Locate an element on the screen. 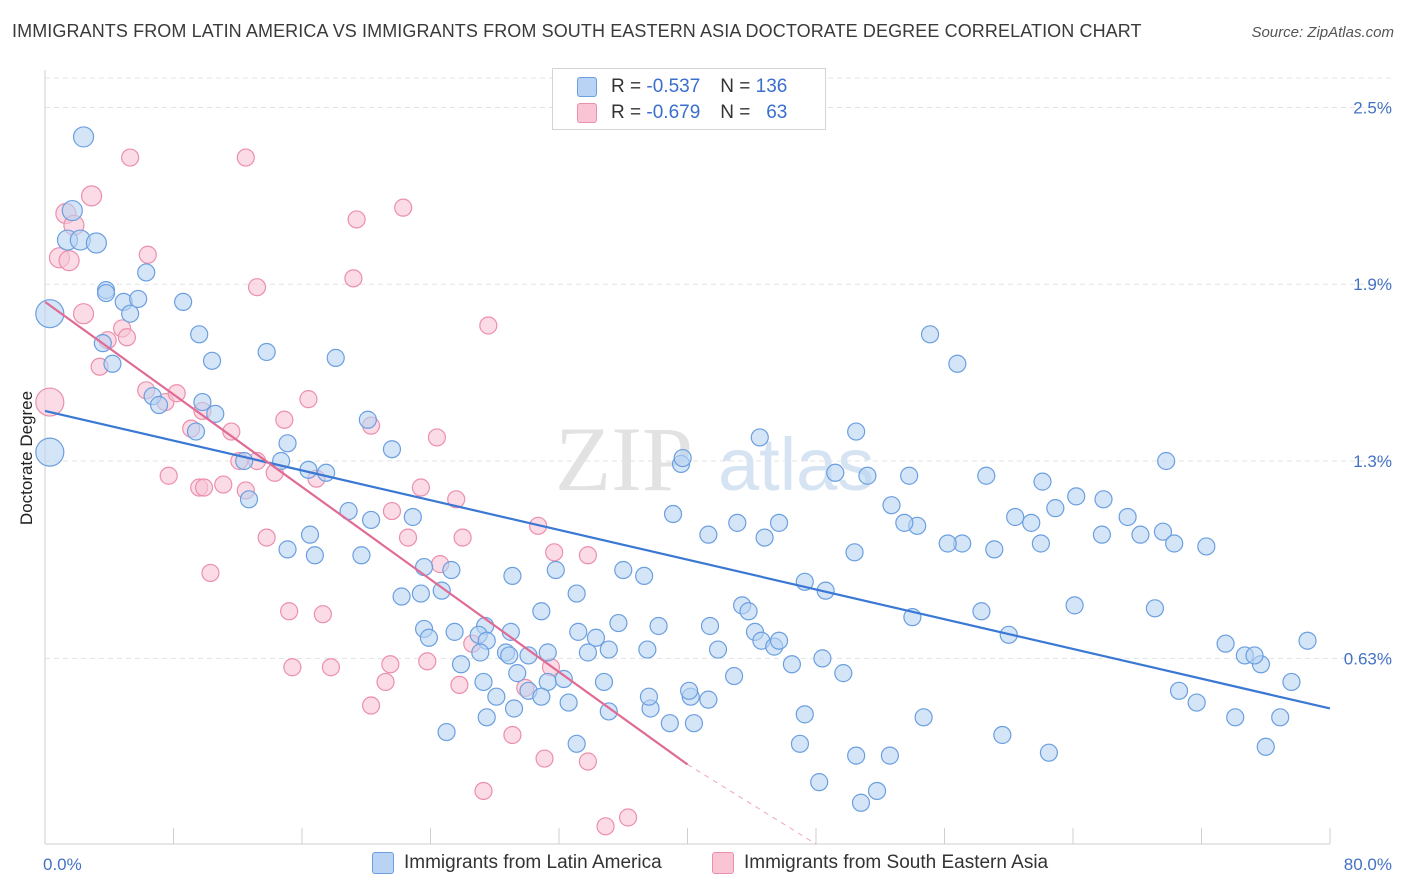 The image size is (1406, 892). bottom-legend-southeast-asia: Immigrants from South Eastern Asia is located at coordinates (880, 863).